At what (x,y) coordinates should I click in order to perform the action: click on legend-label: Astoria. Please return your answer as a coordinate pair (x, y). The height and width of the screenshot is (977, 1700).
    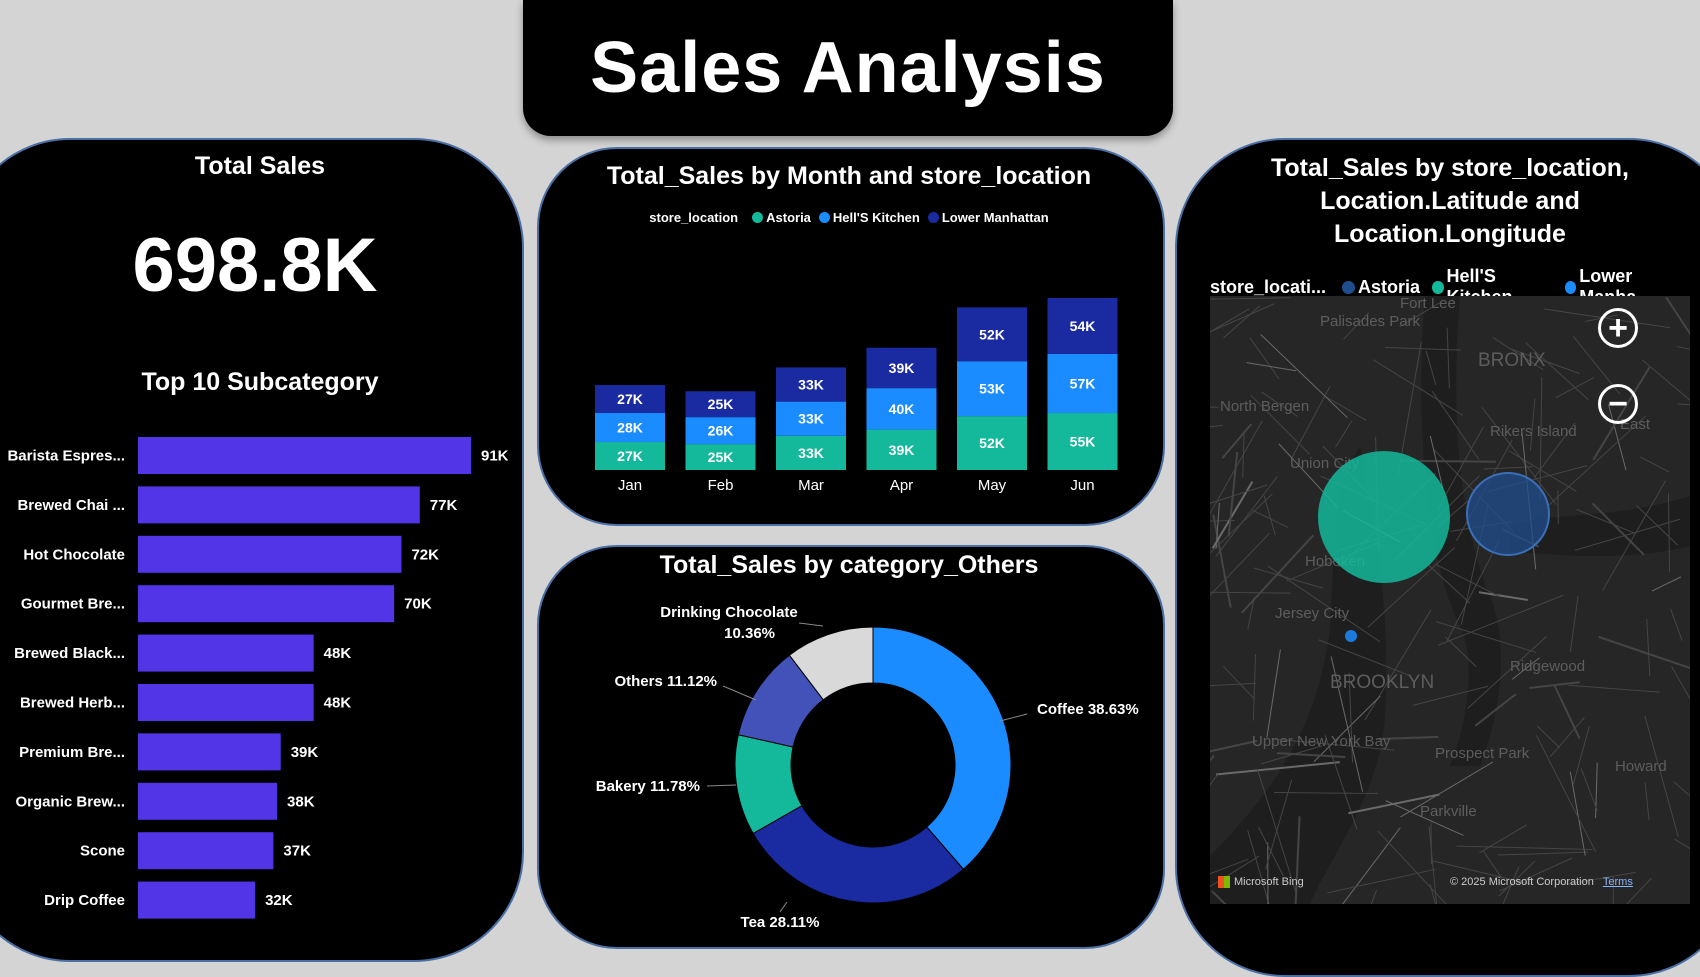
    Looking at the image, I should click on (788, 217).